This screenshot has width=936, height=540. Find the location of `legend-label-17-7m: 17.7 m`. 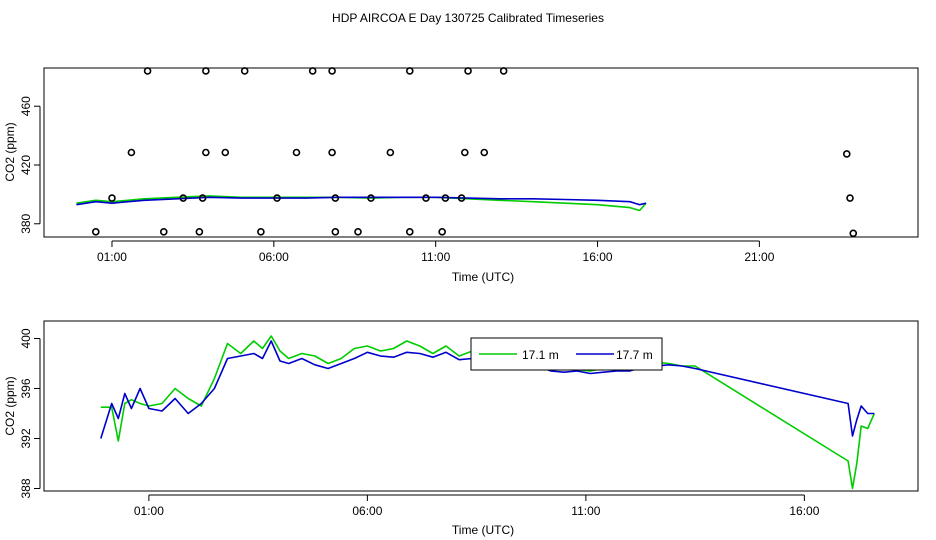

legend-label-17-7m: 17.7 m is located at coordinates (634, 355).